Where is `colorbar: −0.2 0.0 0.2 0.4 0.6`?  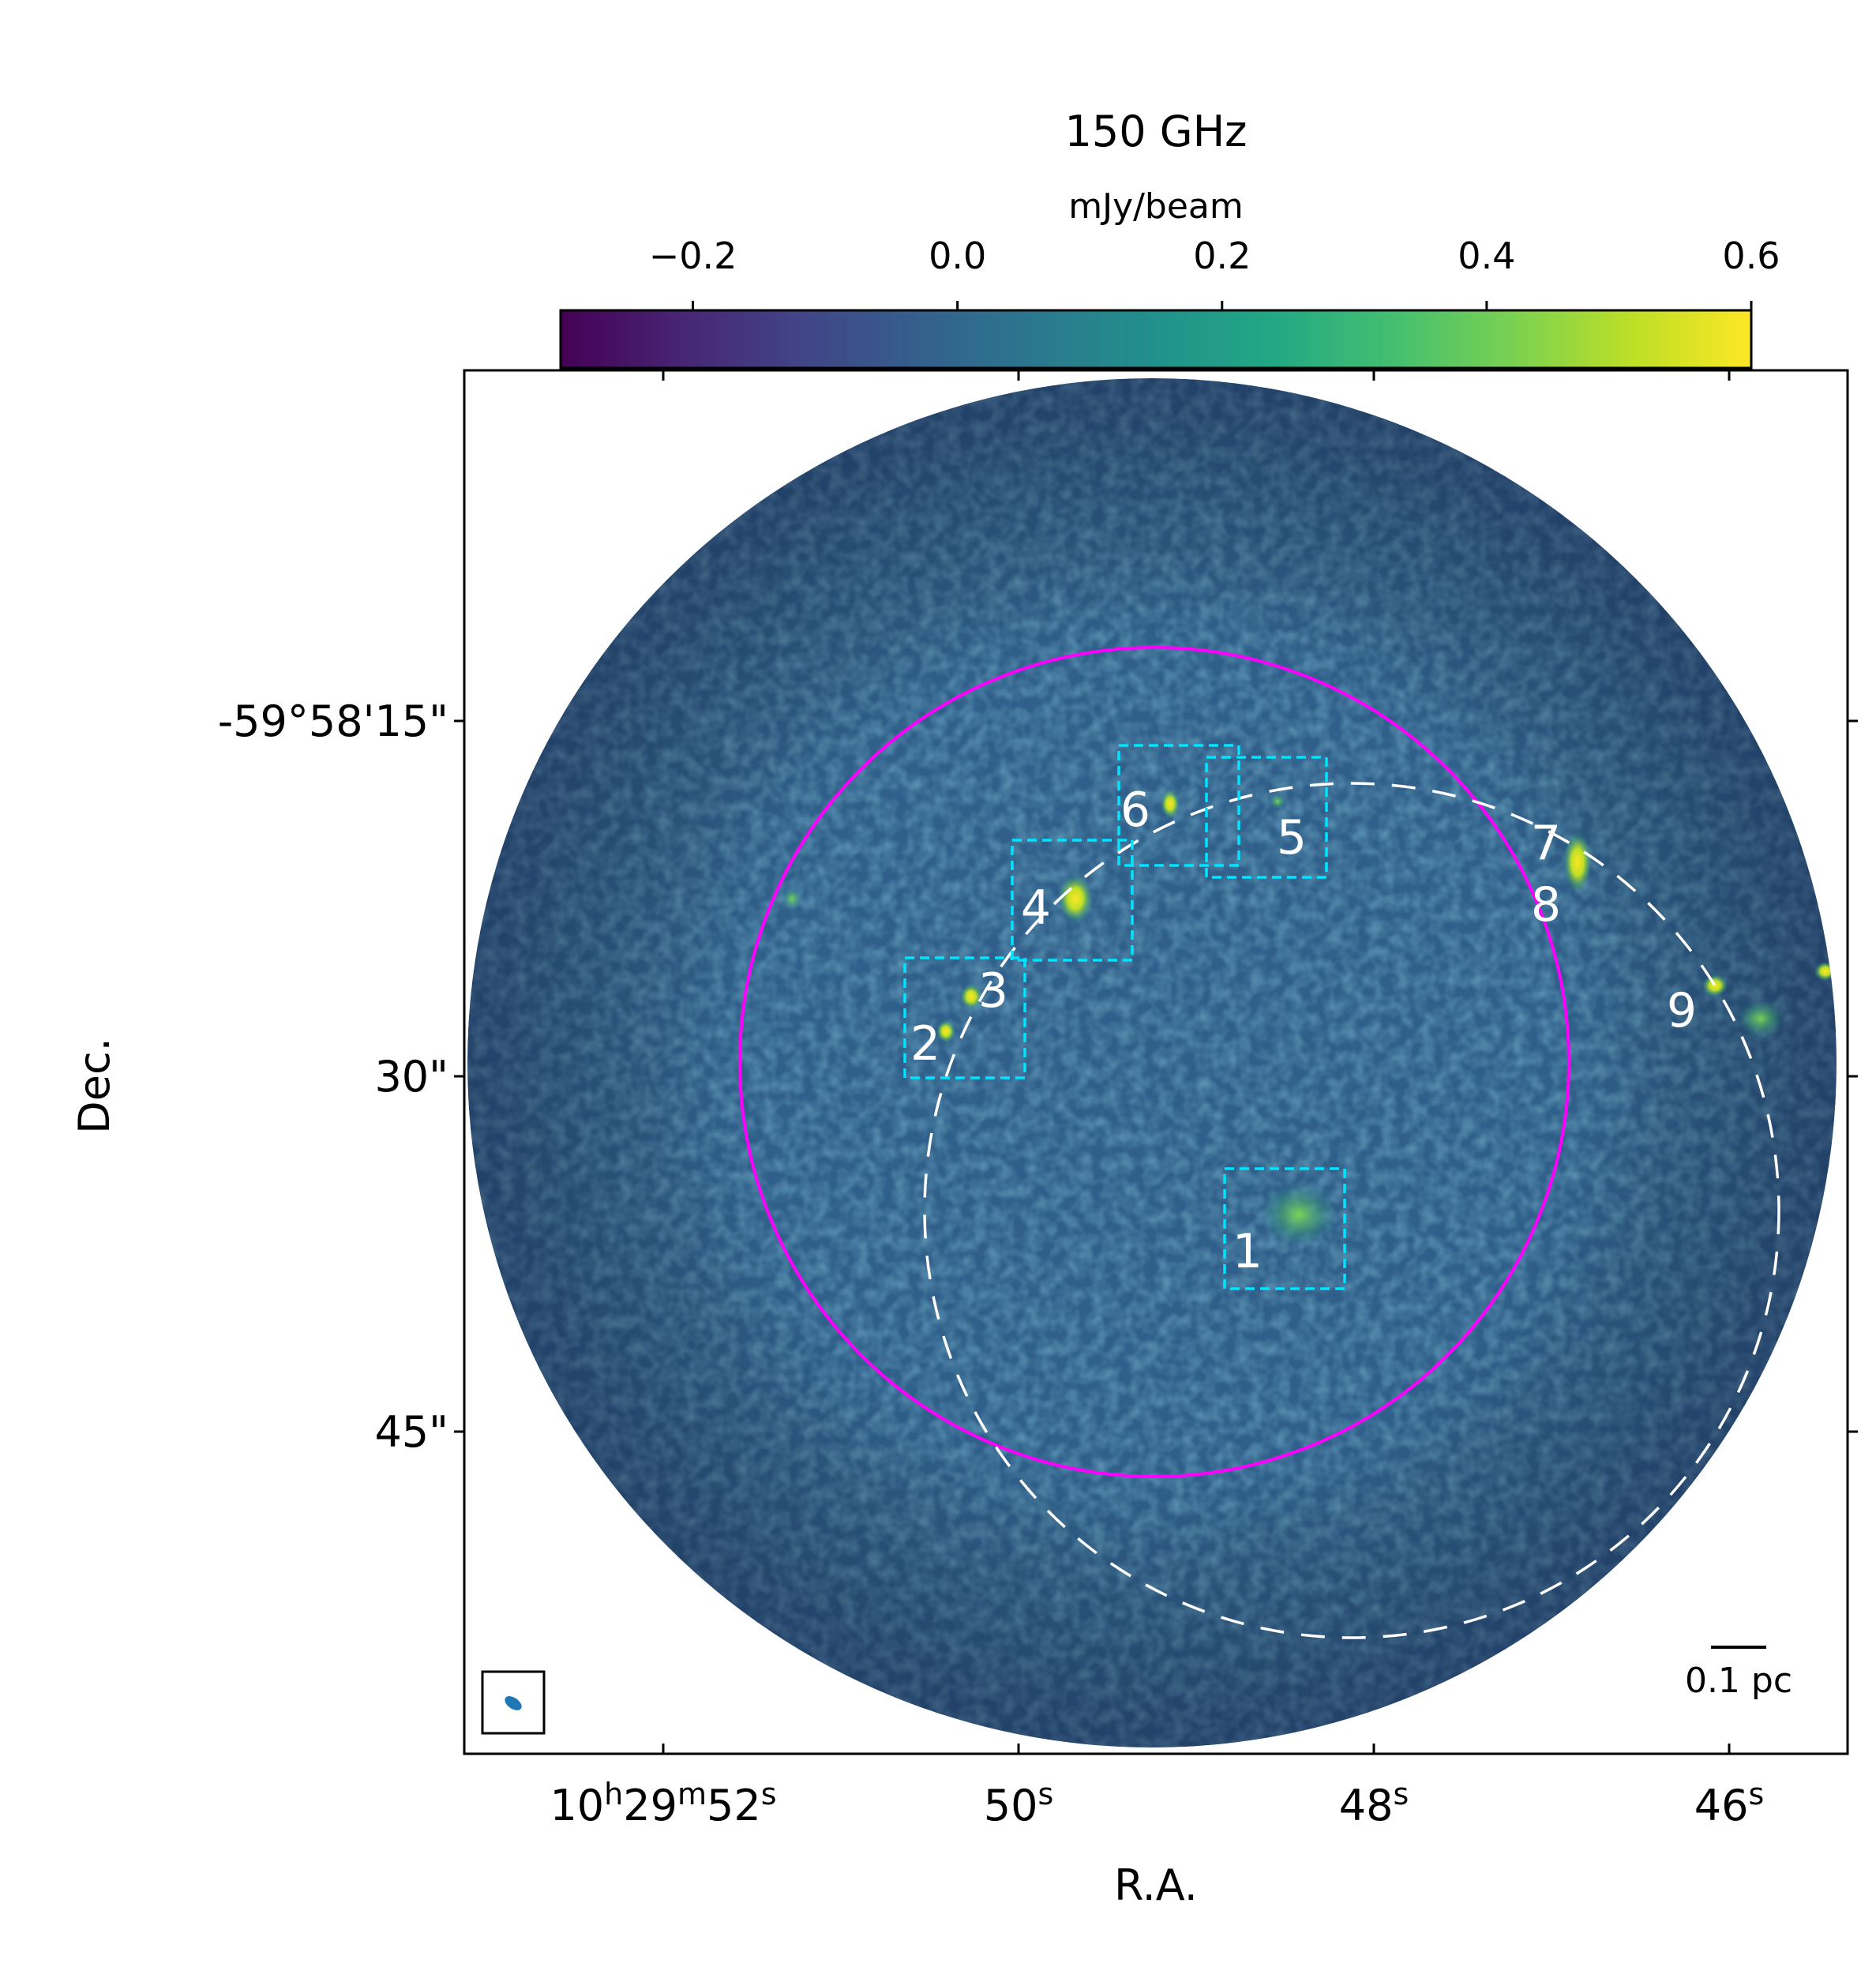
colorbar: −0.2 0.0 0.2 0.4 0.6 is located at coordinates (1169, 302).